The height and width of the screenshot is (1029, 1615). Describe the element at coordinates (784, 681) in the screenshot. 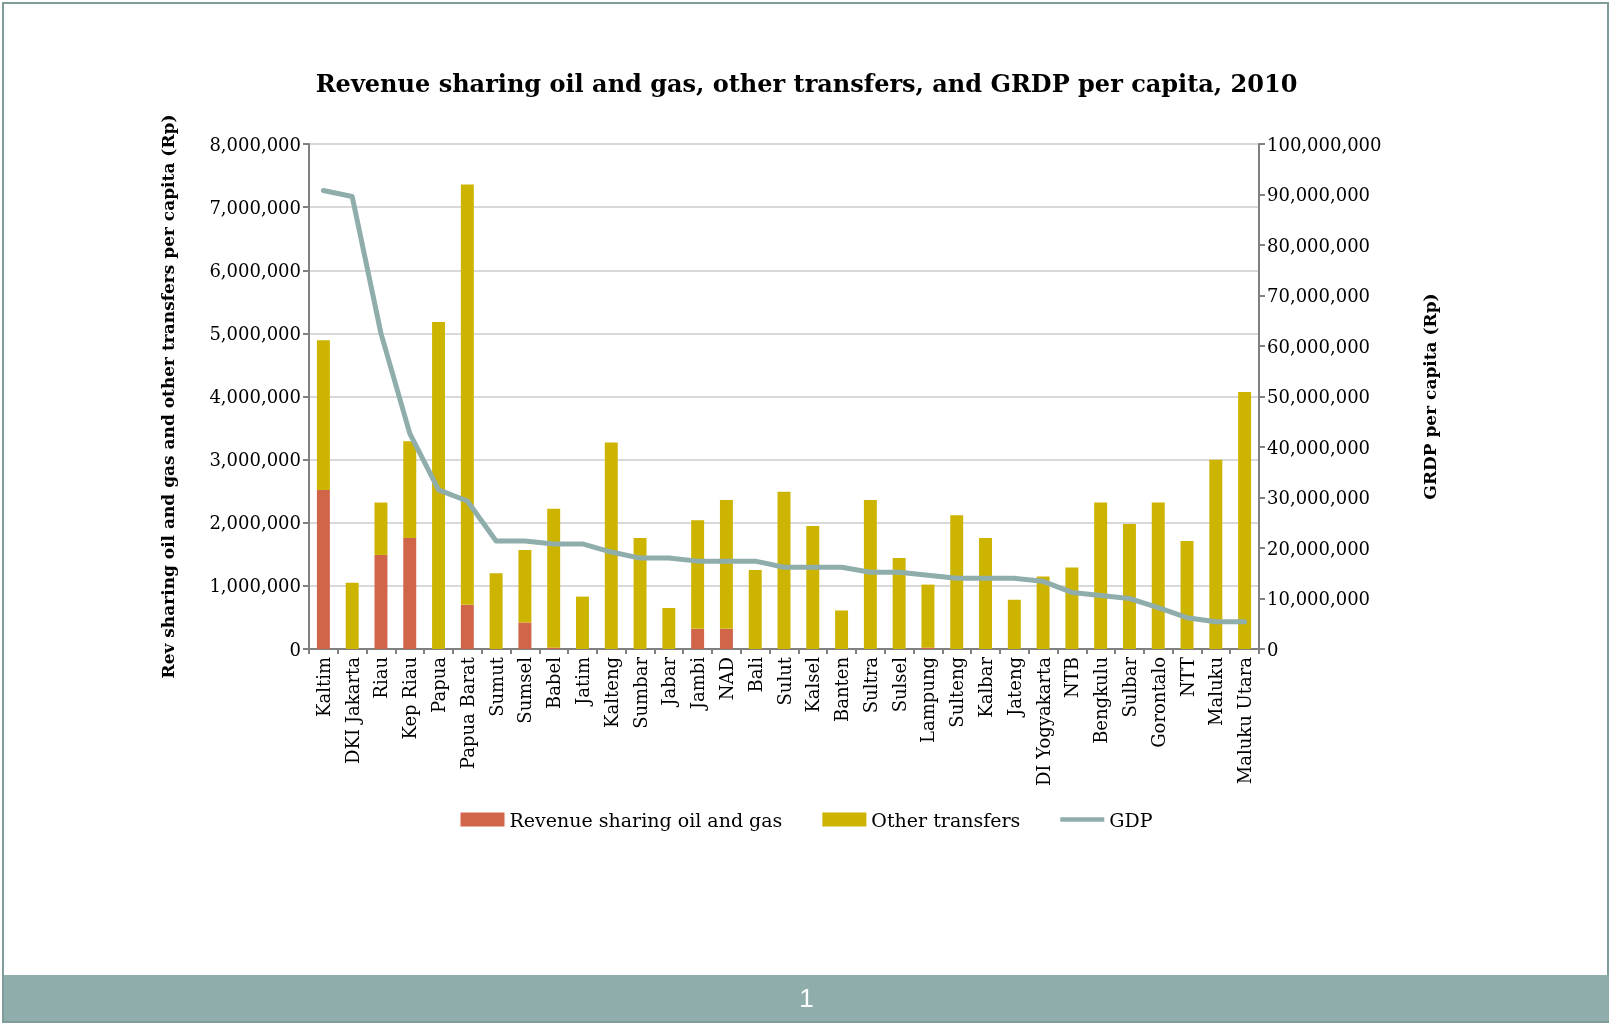

I see `x-tick-label: Sulut` at that location.